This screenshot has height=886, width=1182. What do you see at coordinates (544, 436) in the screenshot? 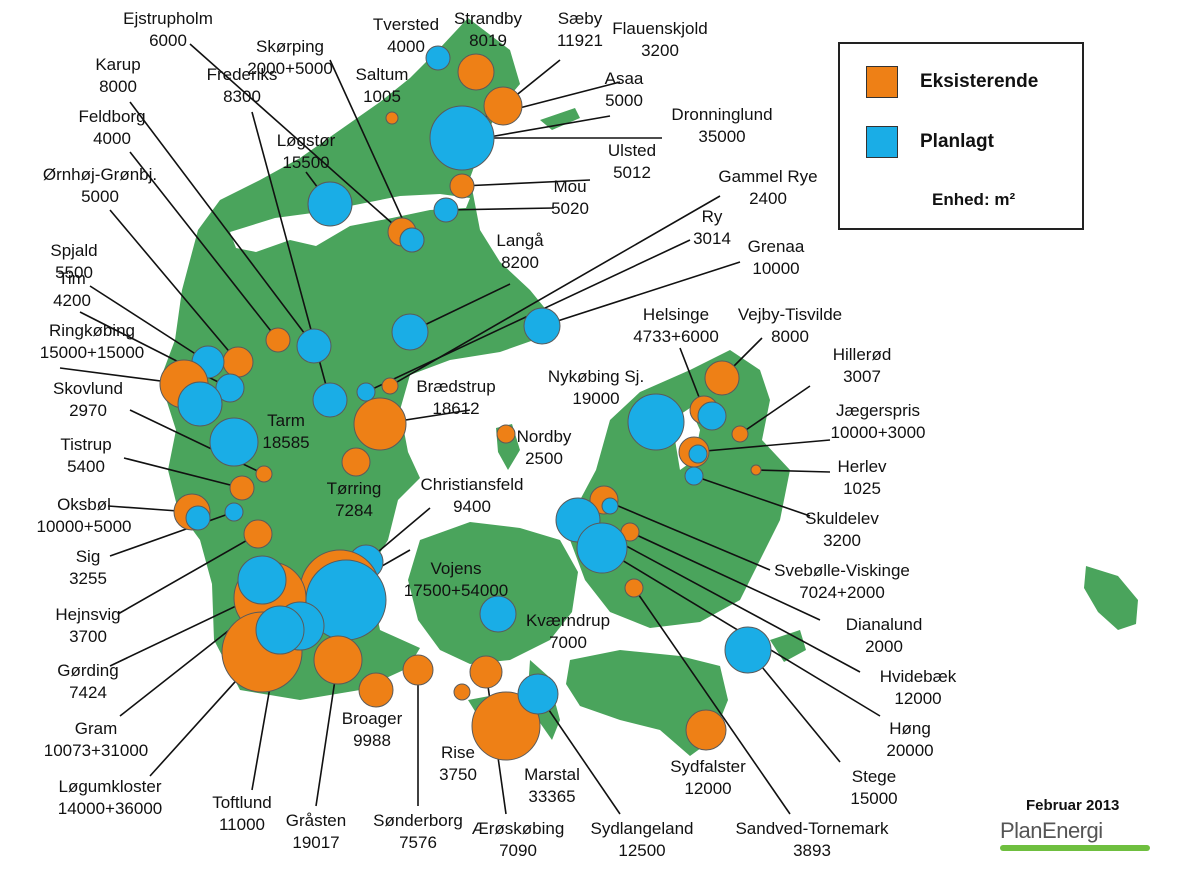
I see `plant-name-label: Nordby` at bounding box center [544, 436].